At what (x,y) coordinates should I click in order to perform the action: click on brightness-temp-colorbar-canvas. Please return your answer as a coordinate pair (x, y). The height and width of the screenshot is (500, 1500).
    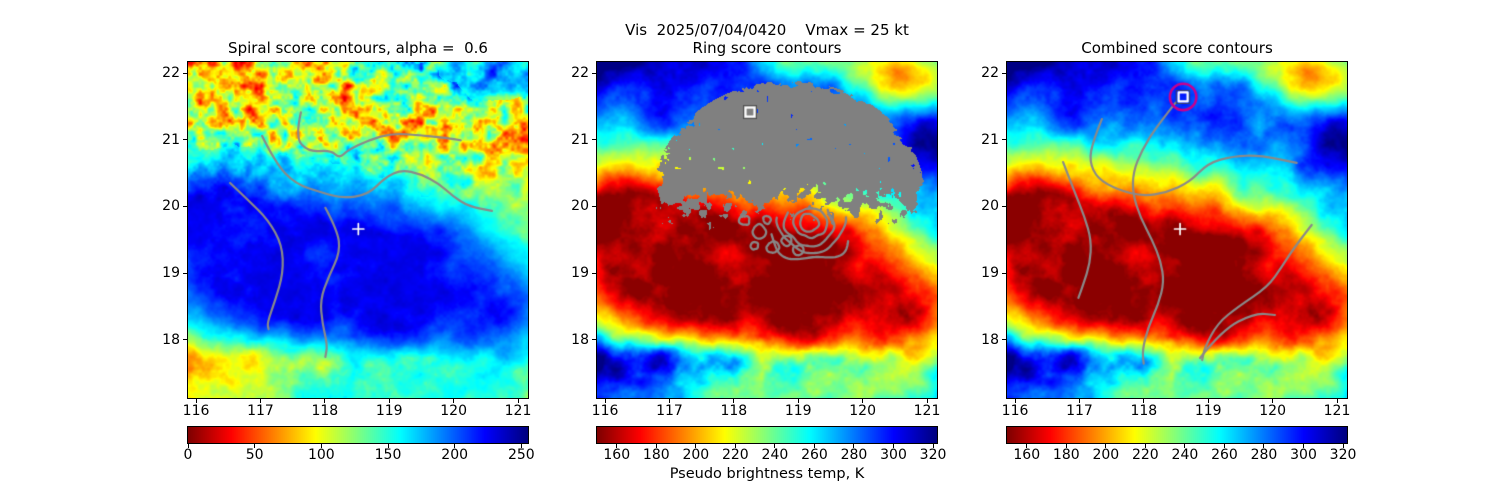
    Looking at the image, I should click on (767, 435).